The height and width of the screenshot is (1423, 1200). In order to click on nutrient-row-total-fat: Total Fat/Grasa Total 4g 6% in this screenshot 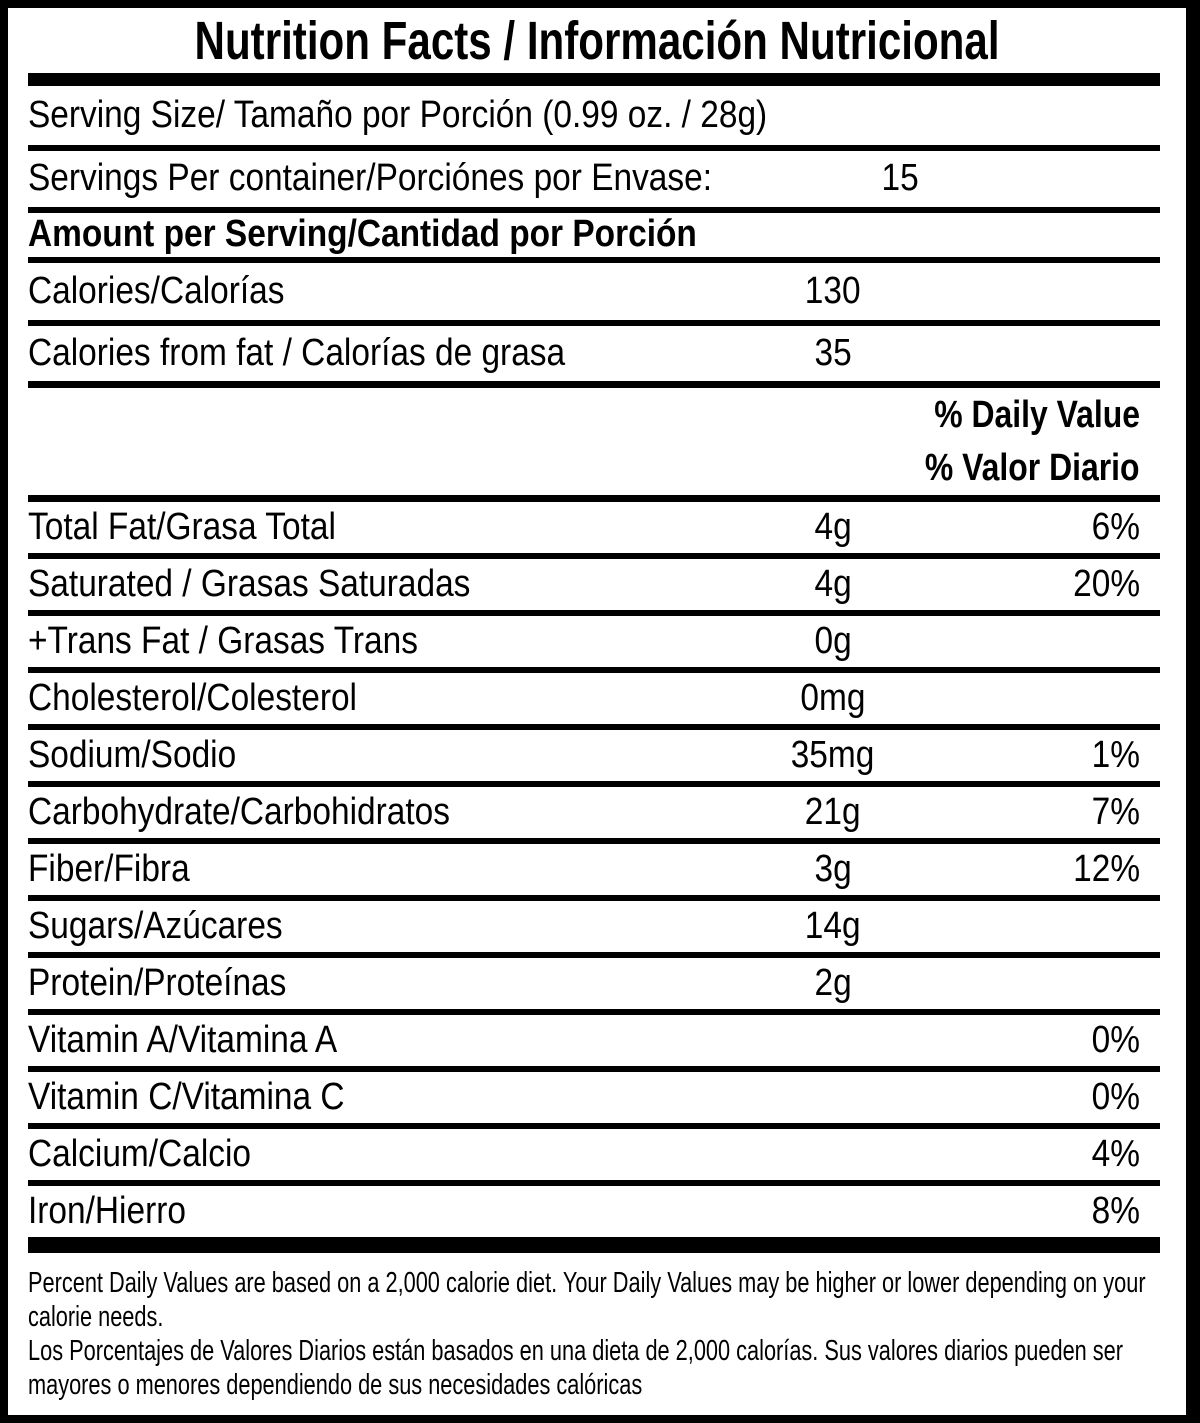, I will do `click(594, 530)`.